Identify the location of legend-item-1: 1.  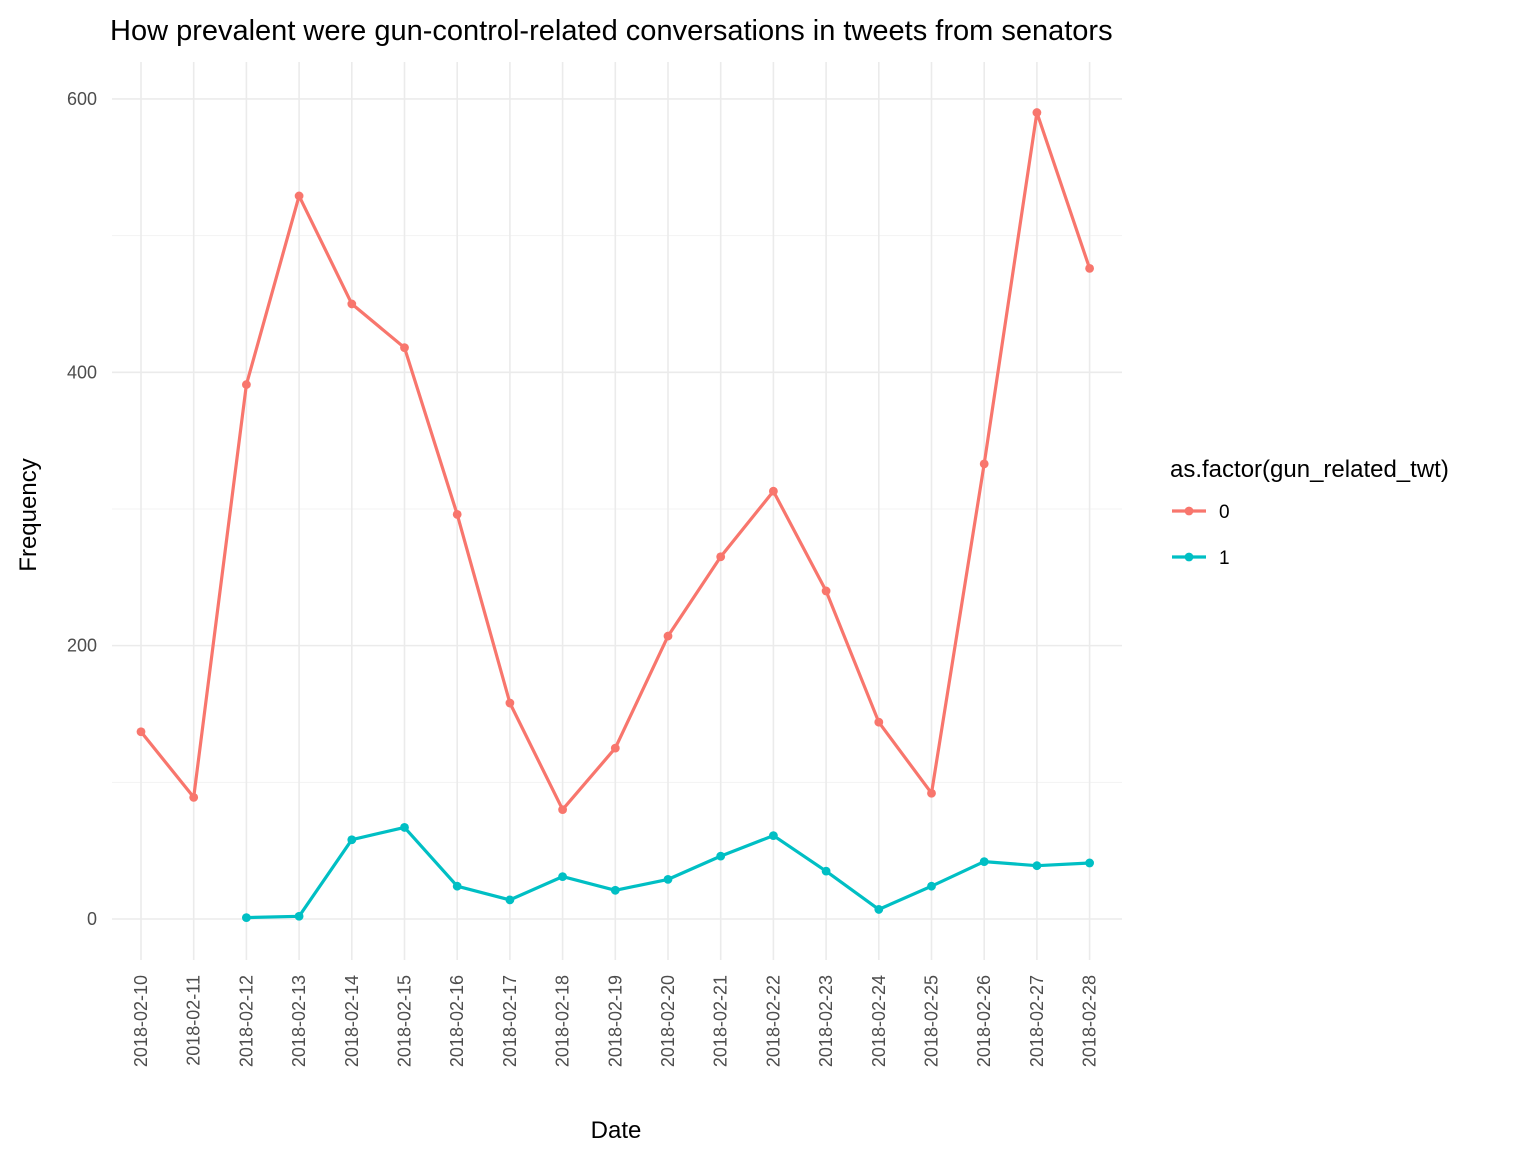
(1201, 558).